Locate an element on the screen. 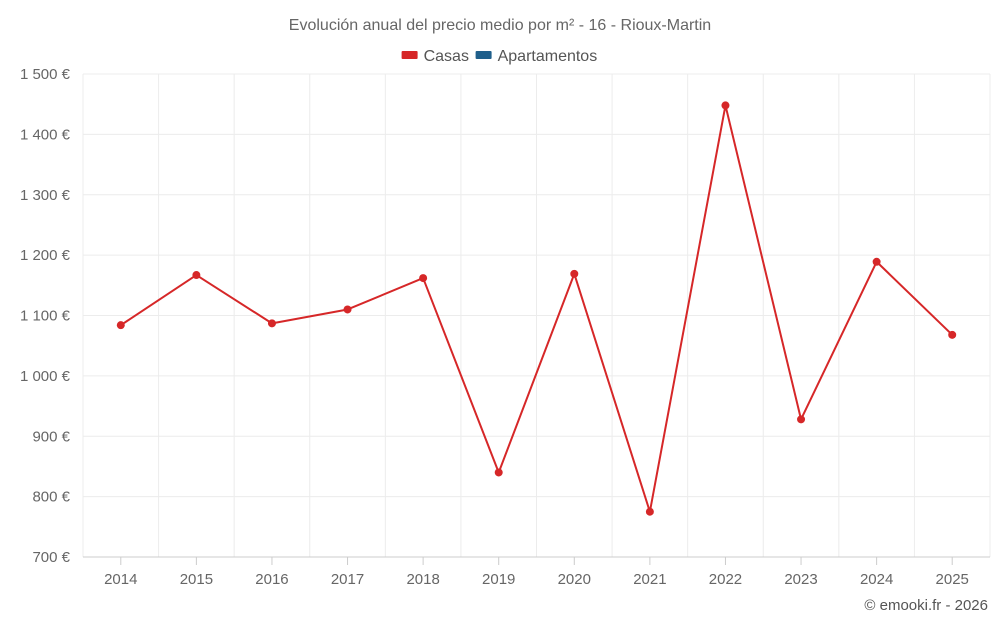  legend: Casas Apartamentos is located at coordinates (499, 56).